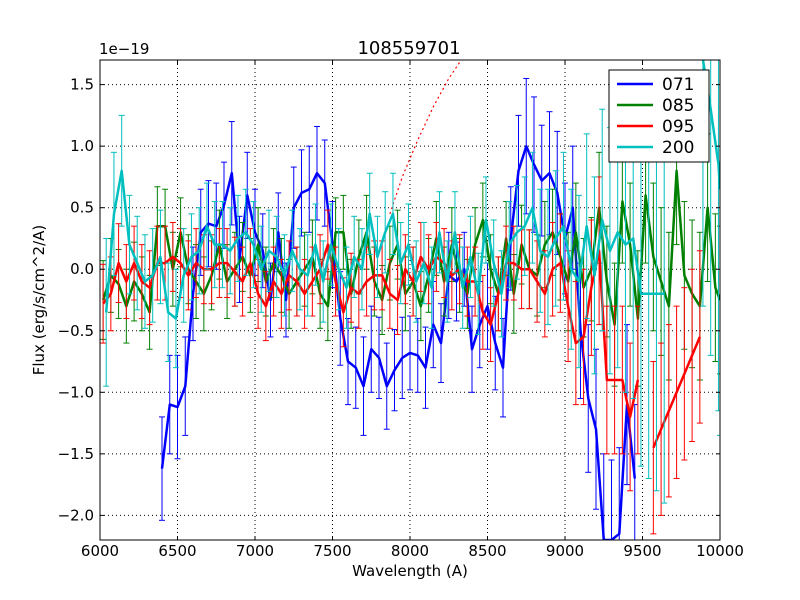 The width and height of the screenshot is (800, 600). What do you see at coordinates (124, 49) in the screenshot?
I see `y-scale-label: 1e−19` at bounding box center [124, 49].